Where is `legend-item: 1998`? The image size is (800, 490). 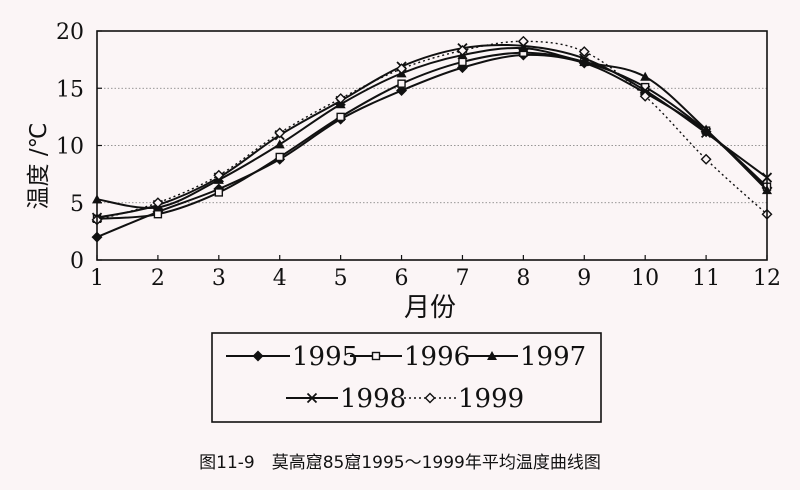 legend-item: 1998 is located at coordinates (346, 399).